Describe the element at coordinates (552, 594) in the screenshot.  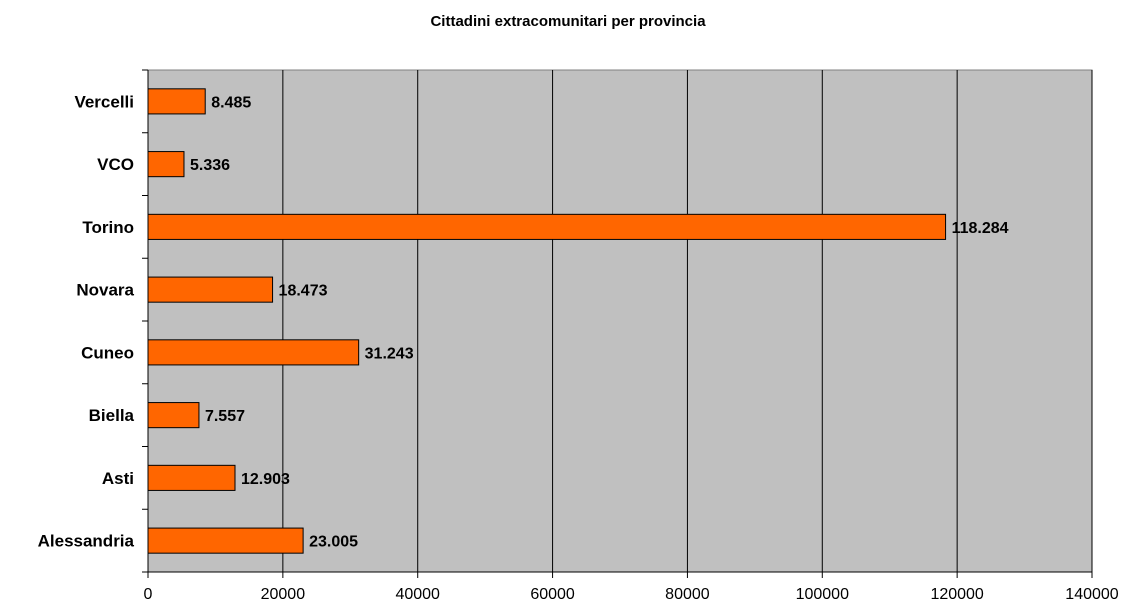
I see `x-tick-label: 60000` at that location.